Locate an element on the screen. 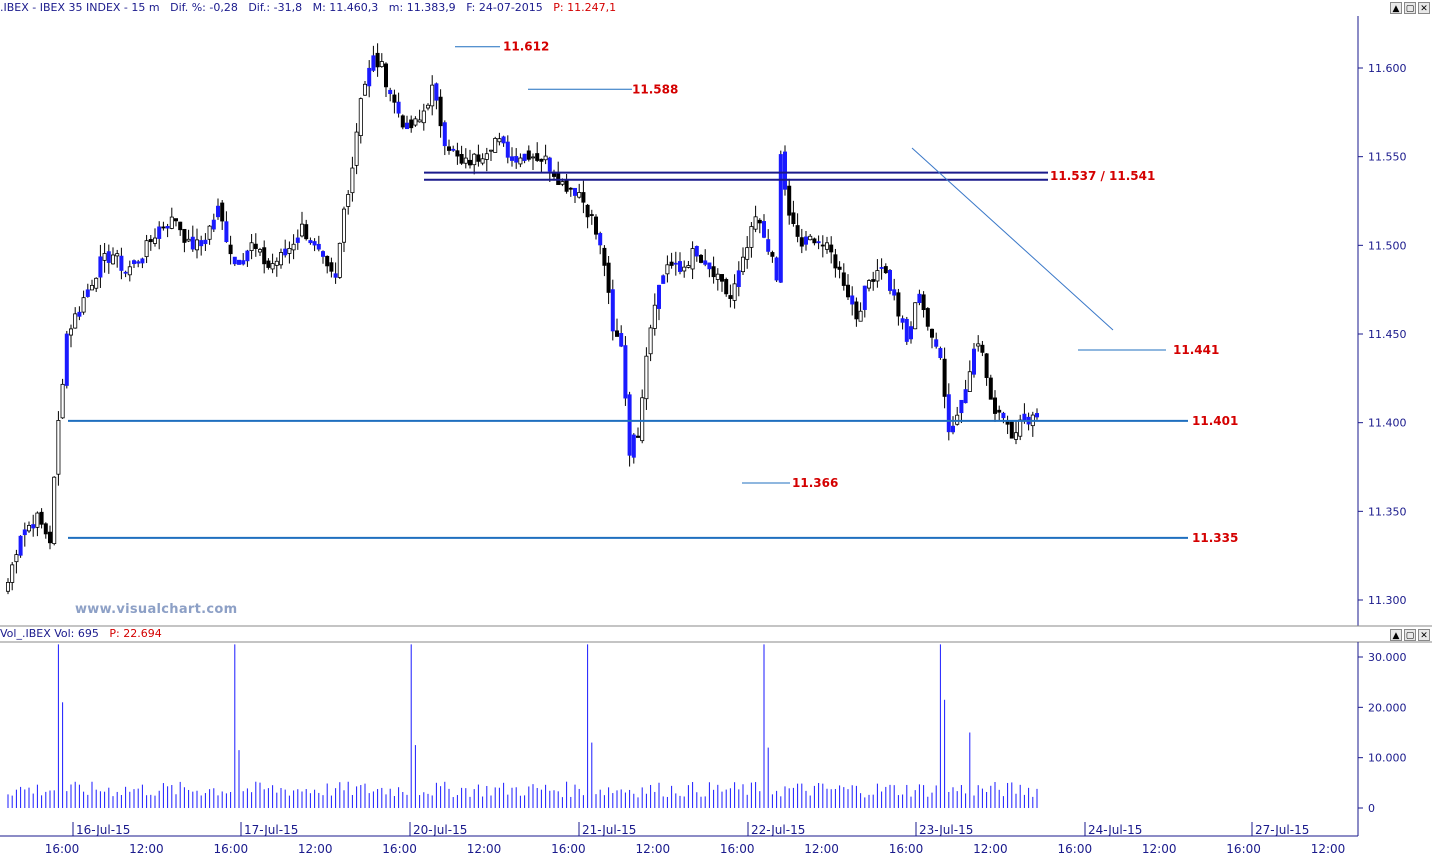 The image size is (1432, 857). price-panel-controls: ▲ ▢ ✕ is located at coordinates (1410, 8).